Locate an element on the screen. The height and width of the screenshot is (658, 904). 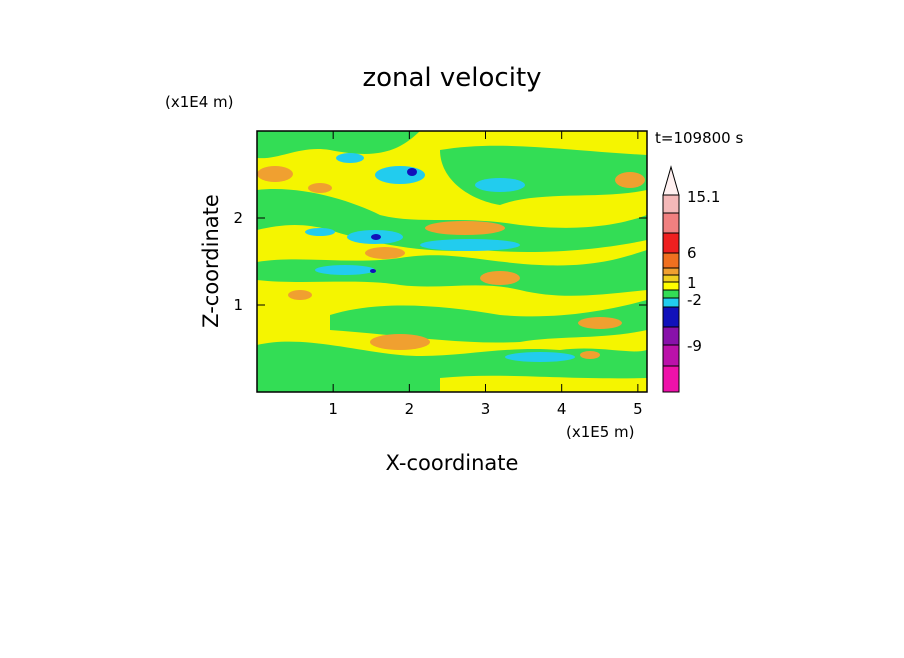
colorbar-label: 1 is located at coordinates (692, 283).